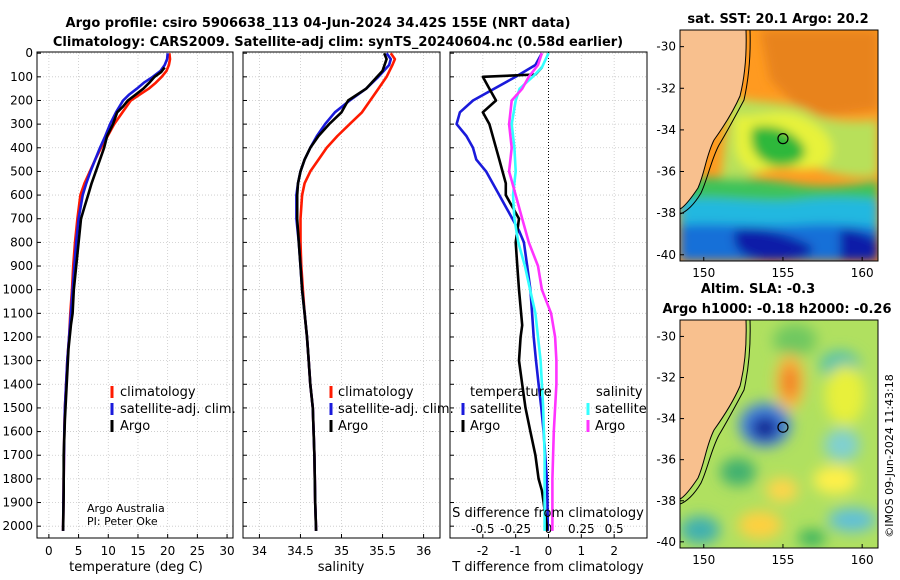 The width and height of the screenshot is (900, 580). What do you see at coordinates (341, 567) in the screenshot?
I see `x-axis-label-salinity: salinity` at bounding box center [341, 567].